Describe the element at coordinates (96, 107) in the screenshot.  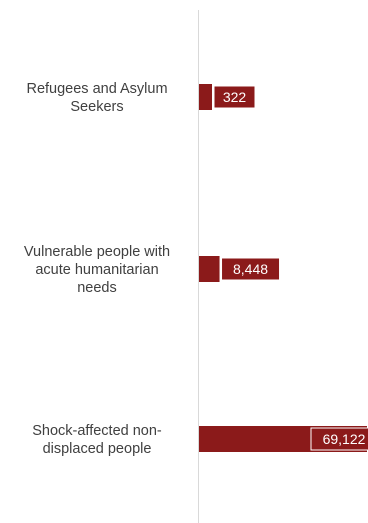
I see `category-label-line: Seekers` at that location.